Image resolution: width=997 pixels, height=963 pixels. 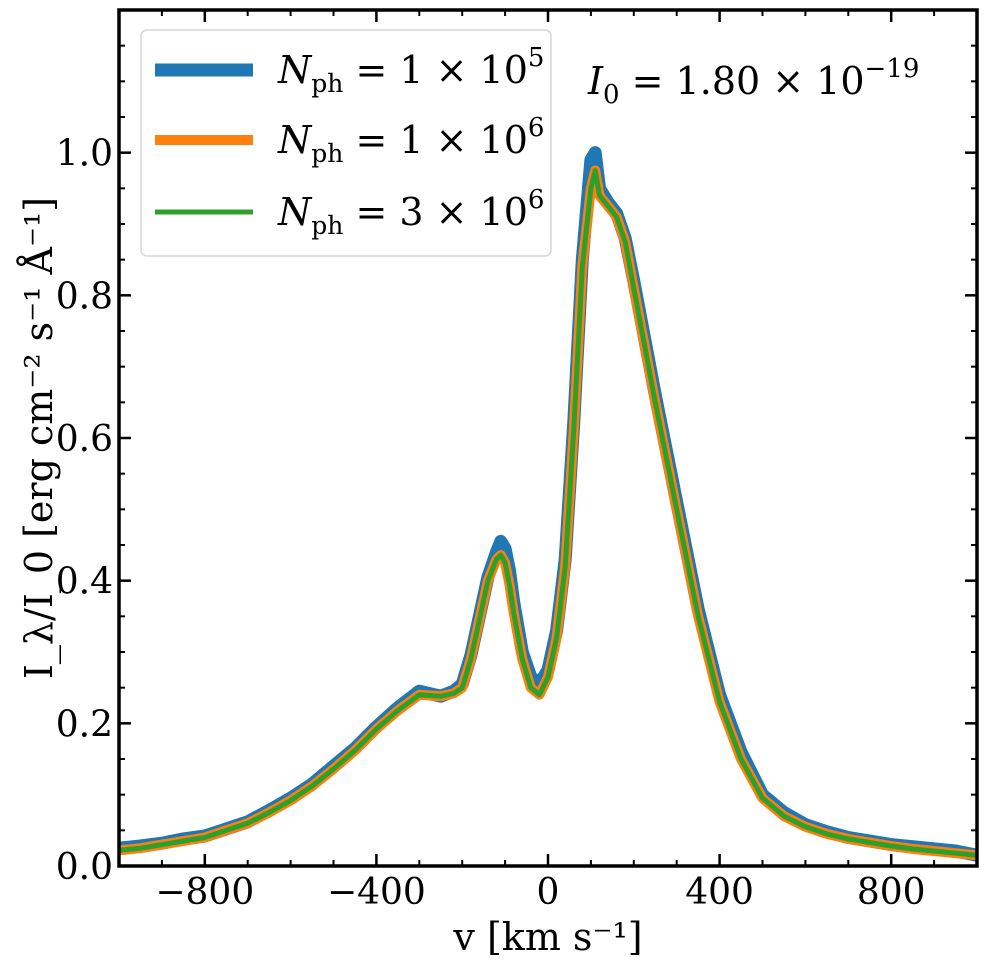 What do you see at coordinates (84, 296) in the screenshot?
I see `y-tick-label: 0.8` at bounding box center [84, 296].